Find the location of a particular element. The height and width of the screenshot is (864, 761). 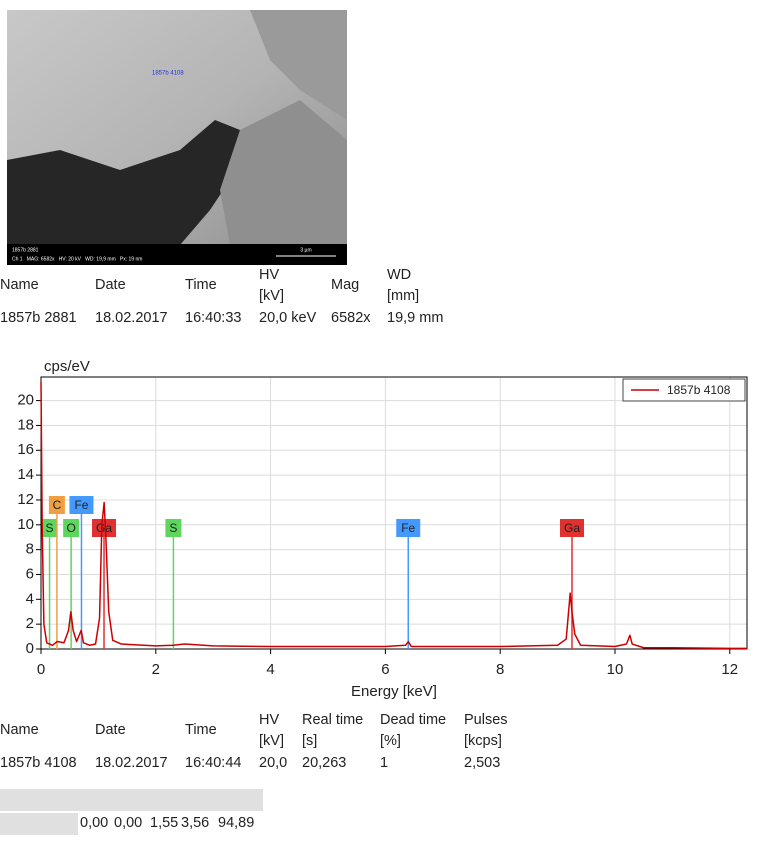

sem-footer is located at coordinates (177, 254).